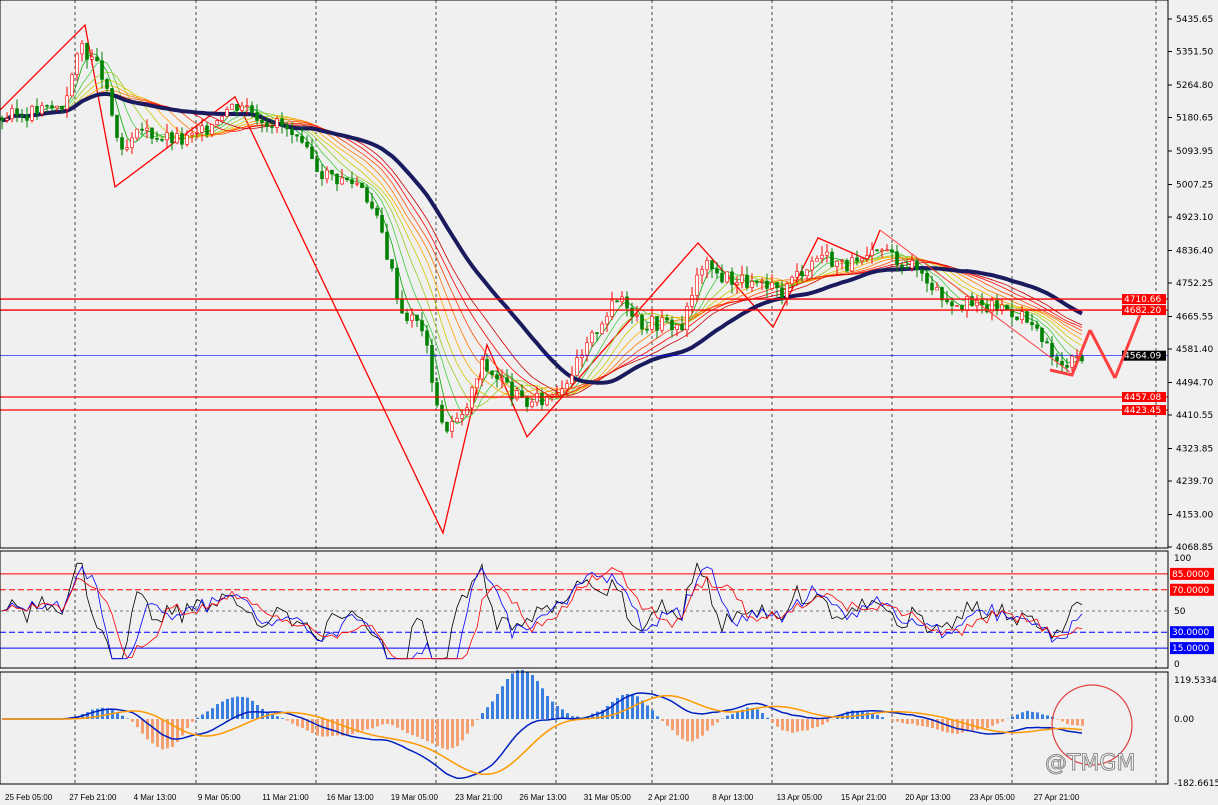 The image size is (1218, 805). What do you see at coordinates (1194, 350) in the screenshot?
I see `price-tick-label: 4581.40` at bounding box center [1194, 350].